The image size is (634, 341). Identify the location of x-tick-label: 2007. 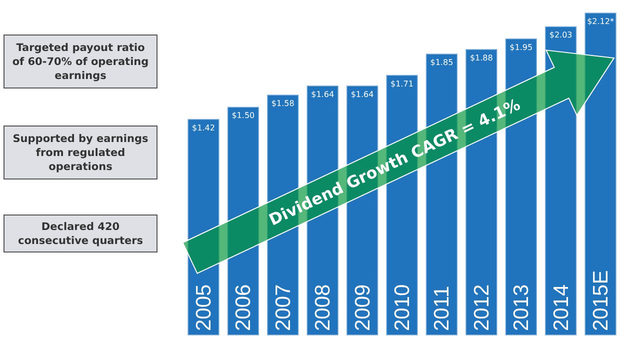
(283, 307).